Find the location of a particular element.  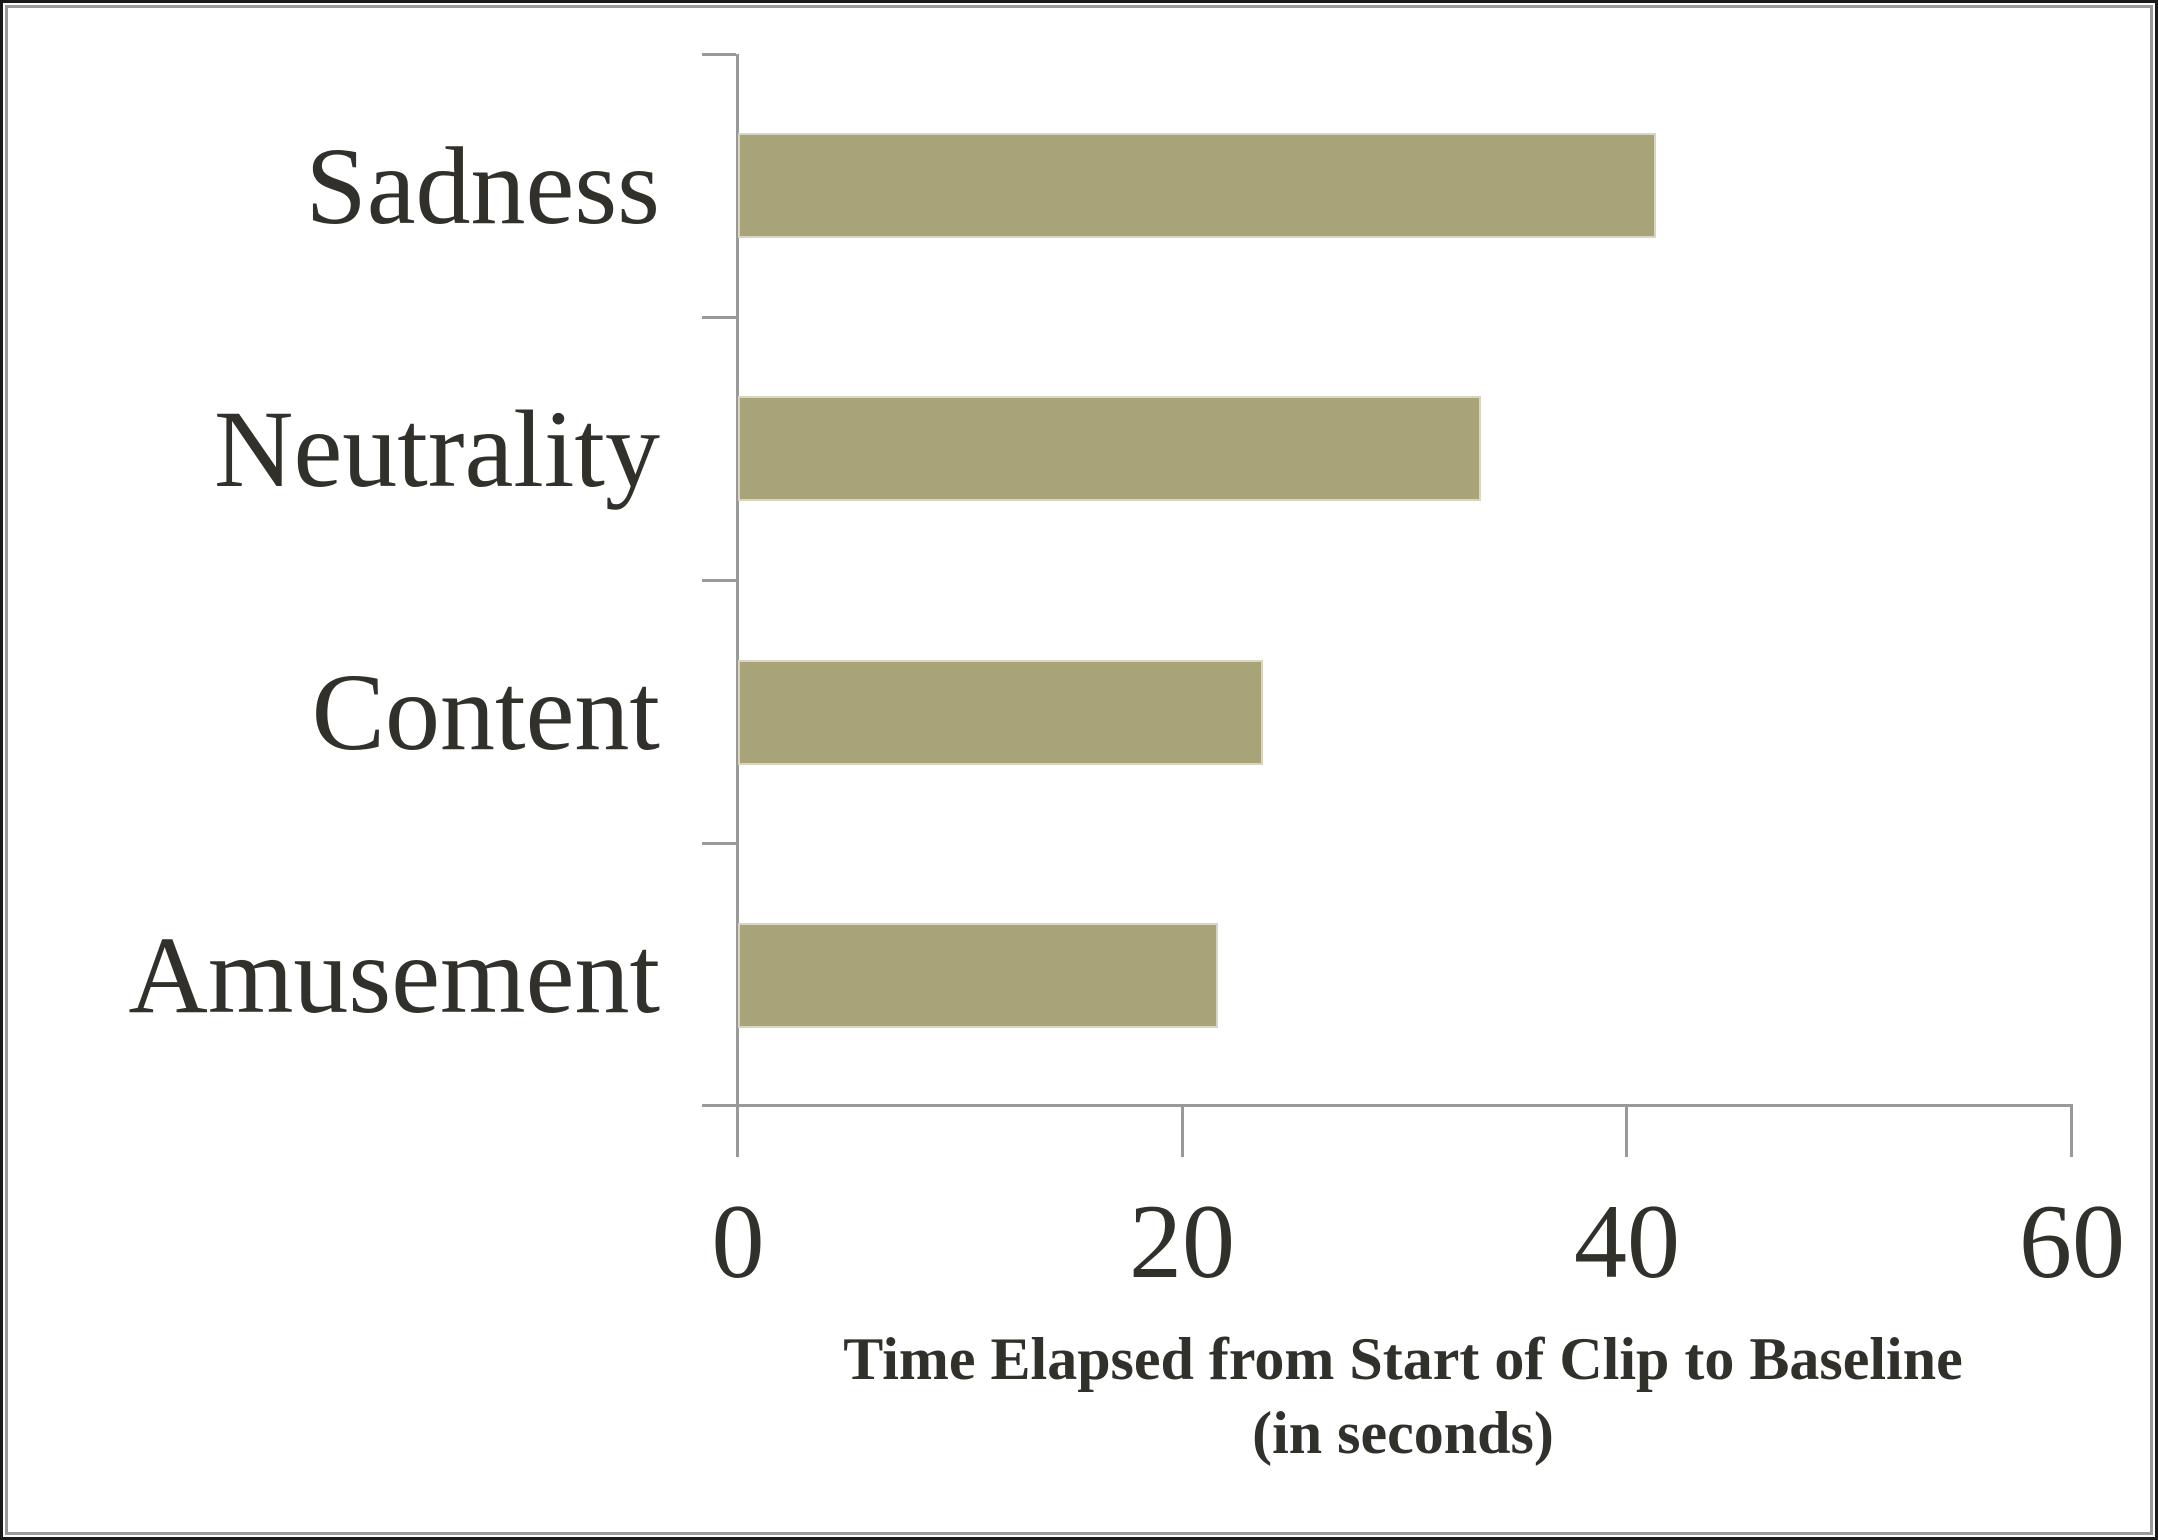

y-axis-line is located at coordinates (737, 580).